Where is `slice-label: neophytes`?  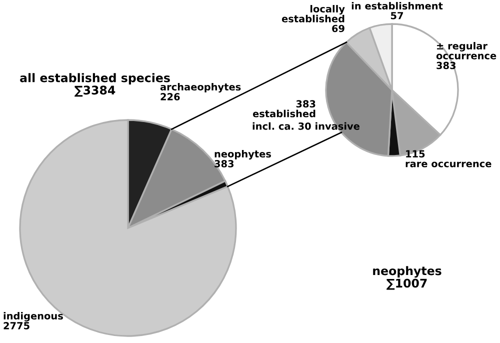 slice-label: neophytes is located at coordinates (242, 155).